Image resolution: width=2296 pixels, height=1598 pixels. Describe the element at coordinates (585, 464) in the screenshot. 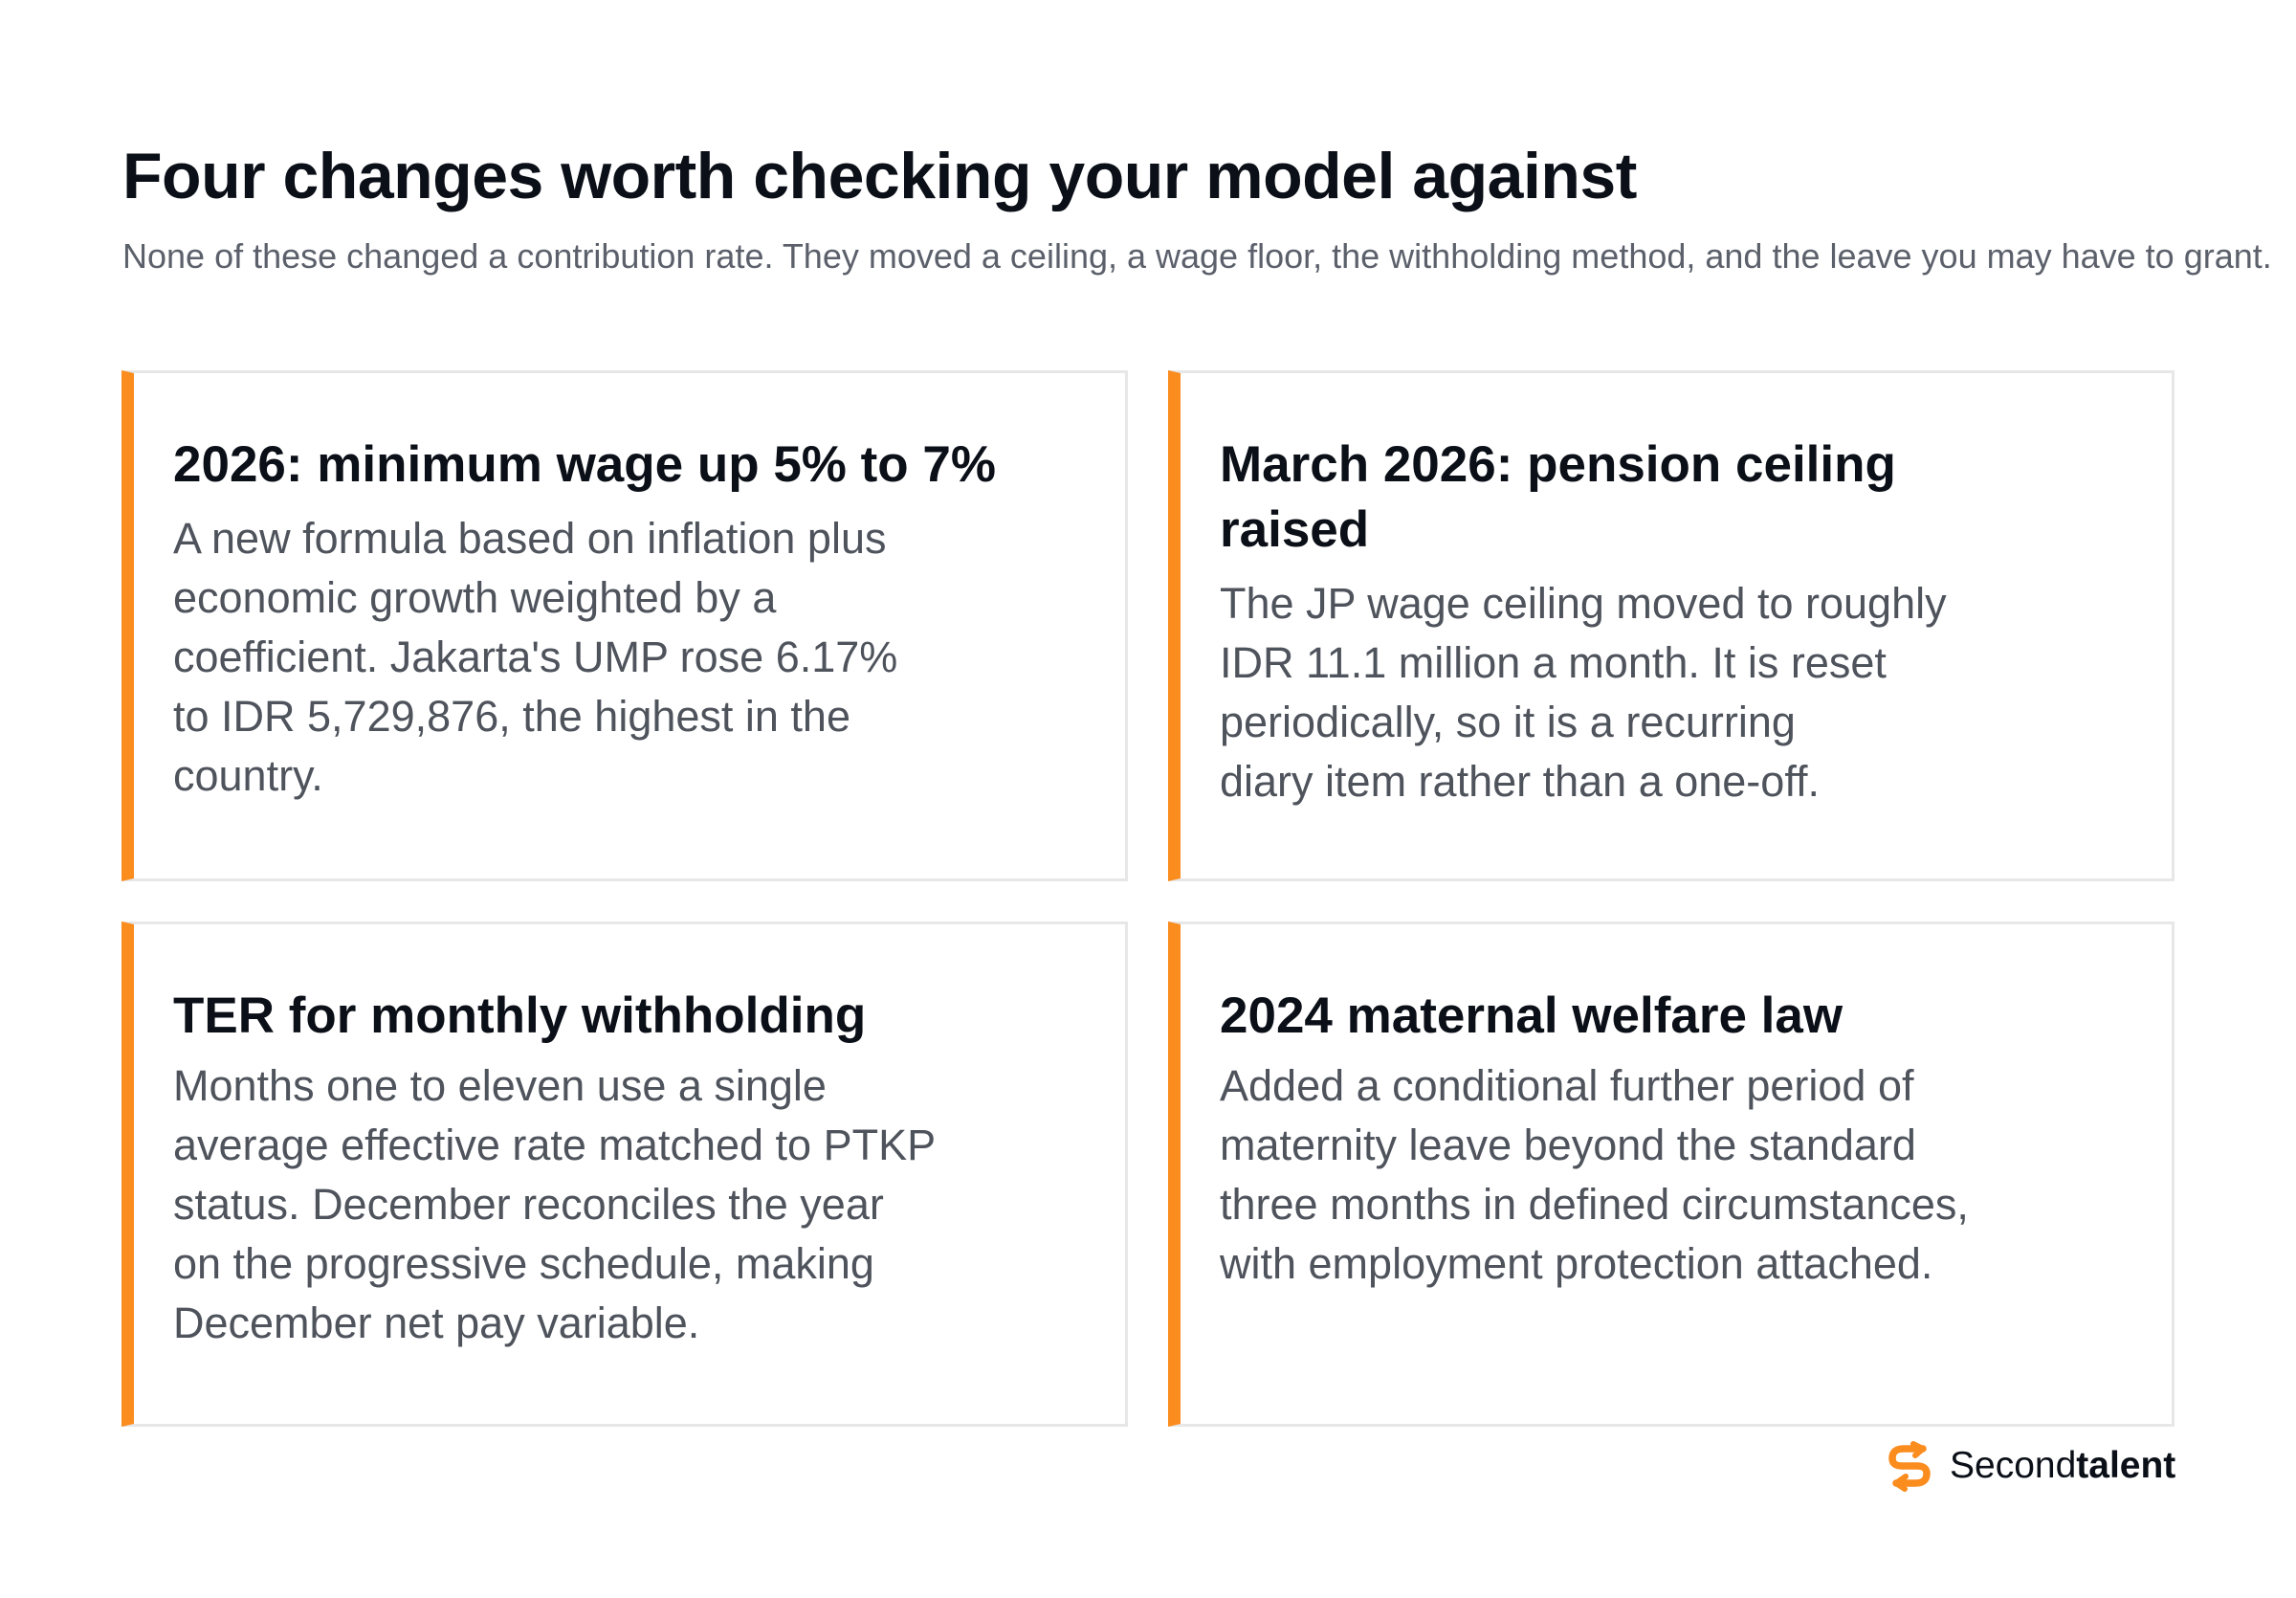

I see `card-title: 2026: minimum wage up 5% to 7%` at that location.